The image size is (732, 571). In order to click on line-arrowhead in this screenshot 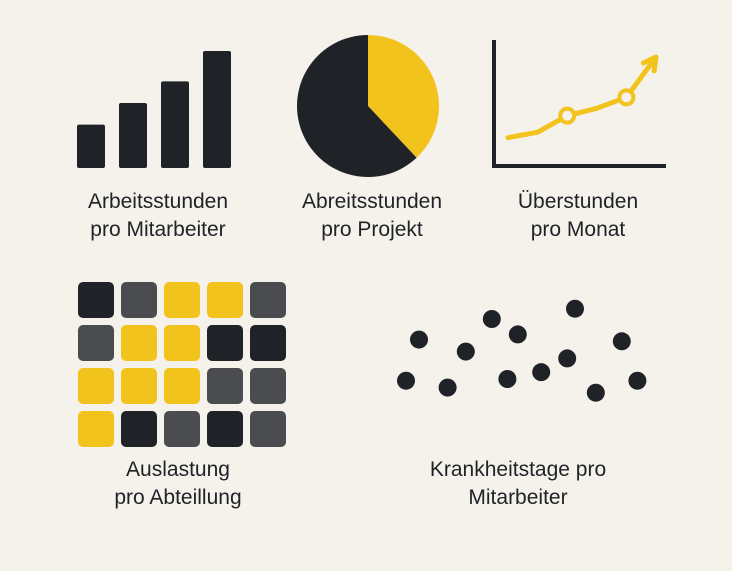, I will do `click(649, 64)`.